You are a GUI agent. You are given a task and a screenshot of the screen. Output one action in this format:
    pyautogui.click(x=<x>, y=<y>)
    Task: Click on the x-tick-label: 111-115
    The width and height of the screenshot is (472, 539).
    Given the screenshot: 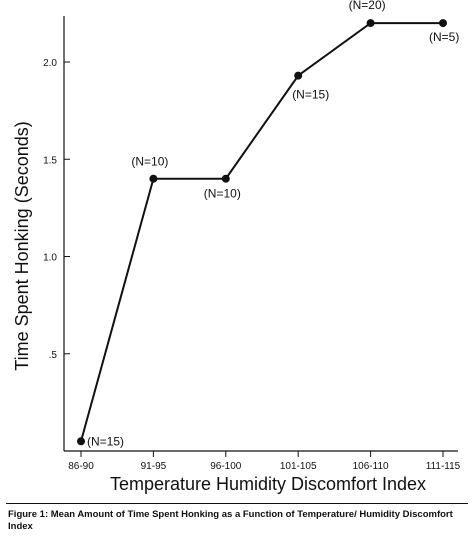 What is the action you would take?
    pyautogui.click(x=443, y=466)
    